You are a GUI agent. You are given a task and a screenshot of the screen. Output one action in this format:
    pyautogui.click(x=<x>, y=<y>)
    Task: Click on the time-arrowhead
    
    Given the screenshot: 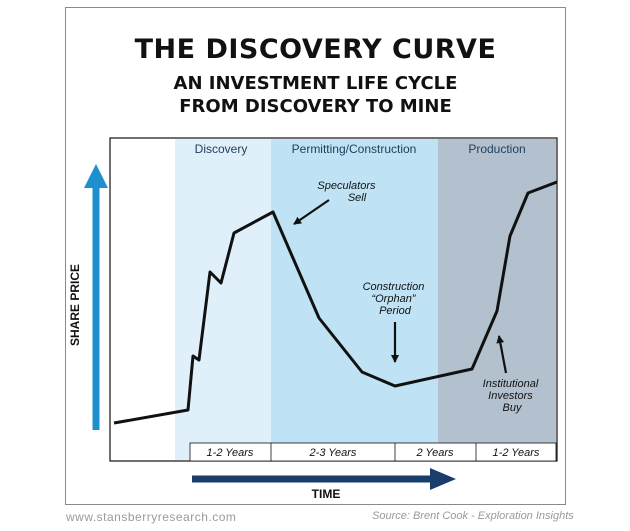 What is the action you would take?
    pyautogui.click(x=443, y=479)
    